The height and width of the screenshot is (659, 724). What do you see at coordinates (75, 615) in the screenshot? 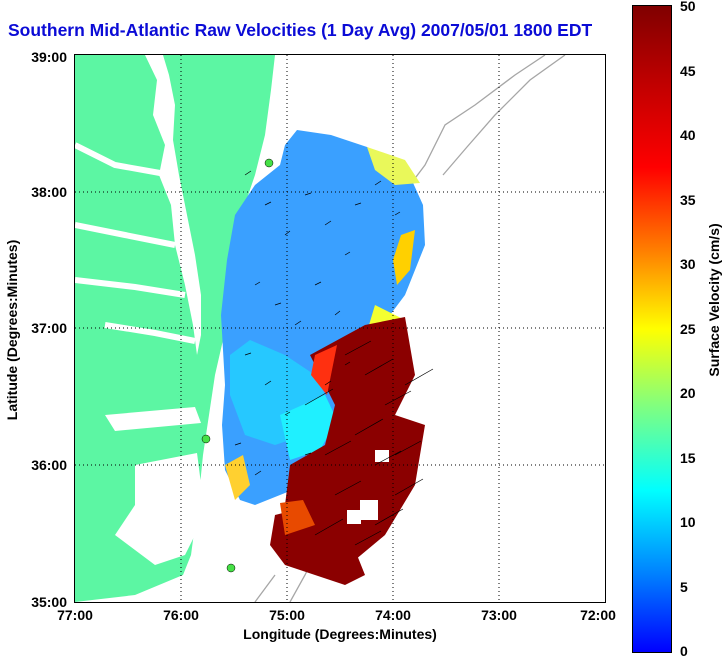
I see `x-tick-label: 77:00` at bounding box center [75, 615].